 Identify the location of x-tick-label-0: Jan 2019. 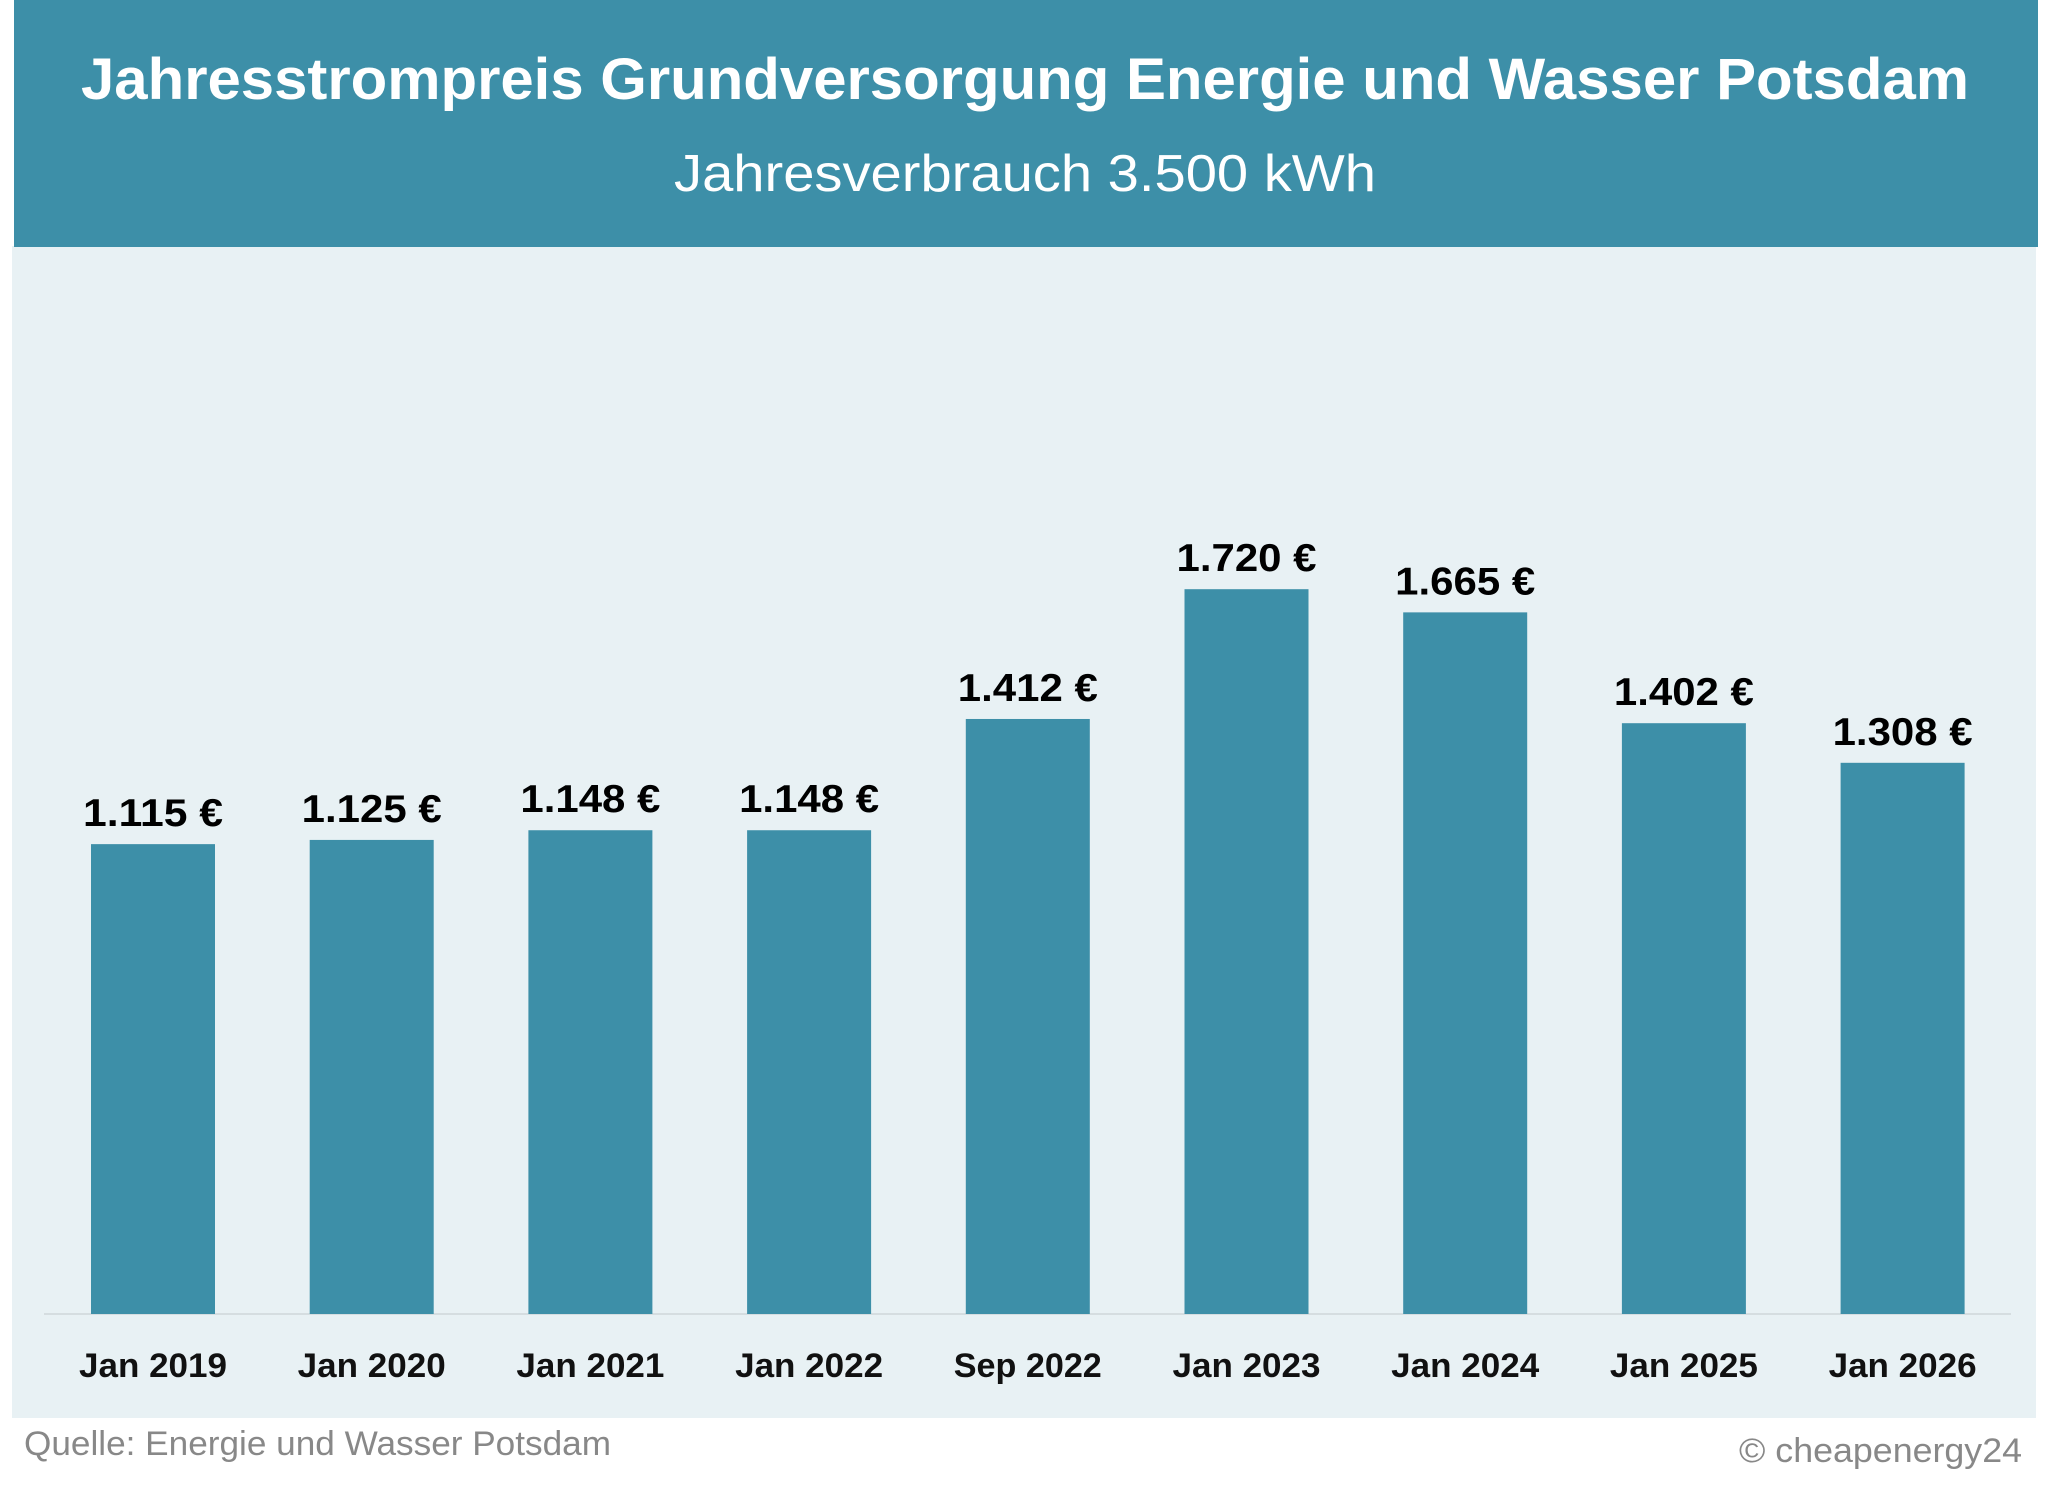
(153, 1366).